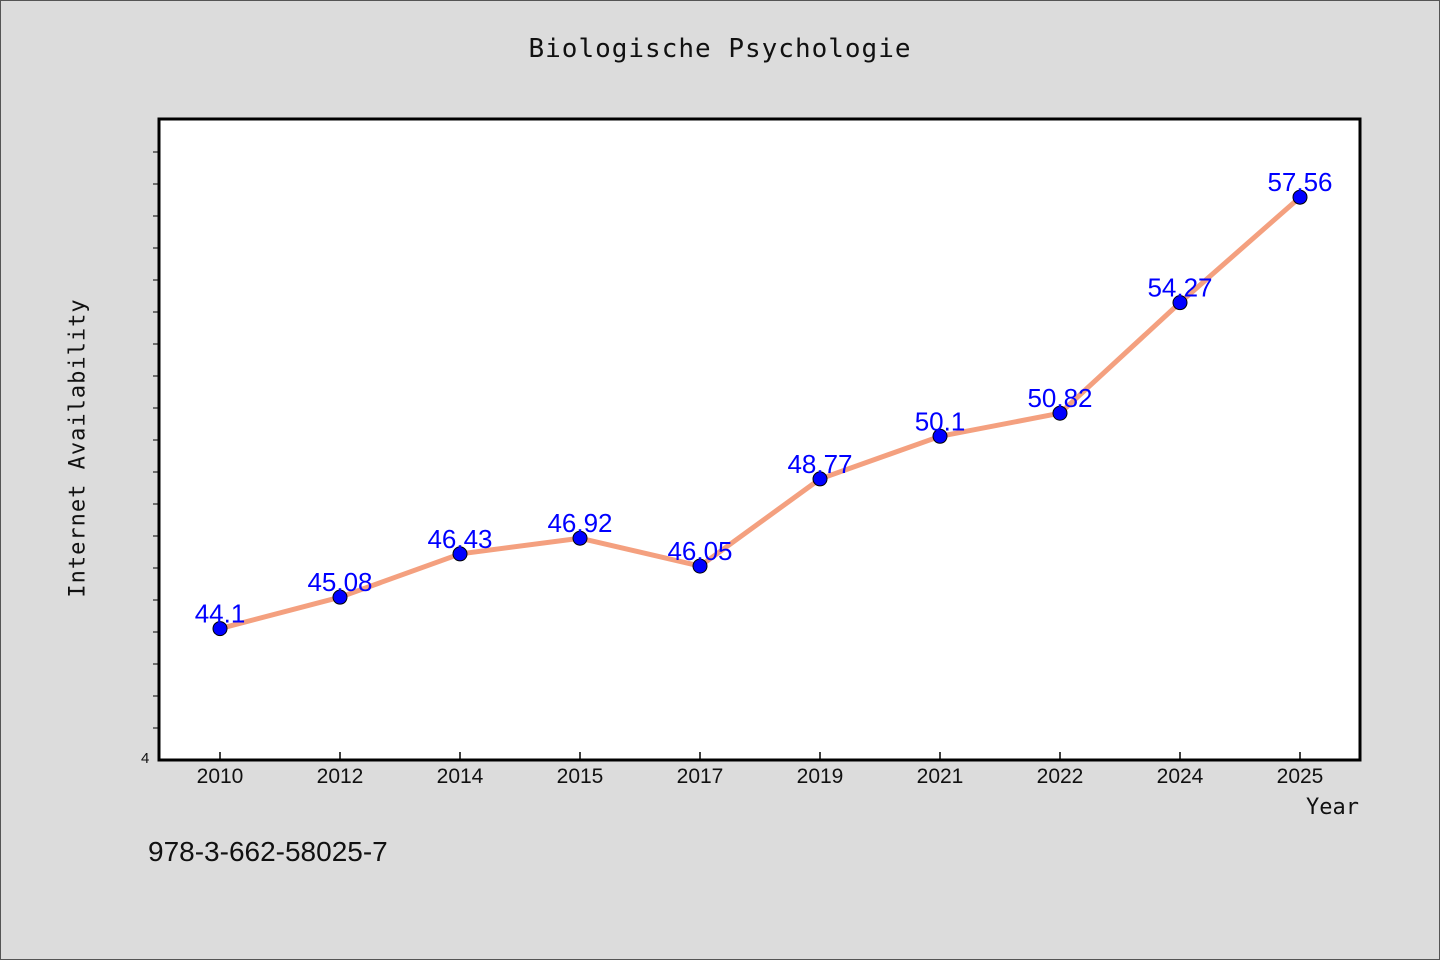 The height and width of the screenshot is (960, 1440). What do you see at coordinates (1300, 776) in the screenshot?
I see `x-tick-label: 2025` at bounding box center [1300, 776].